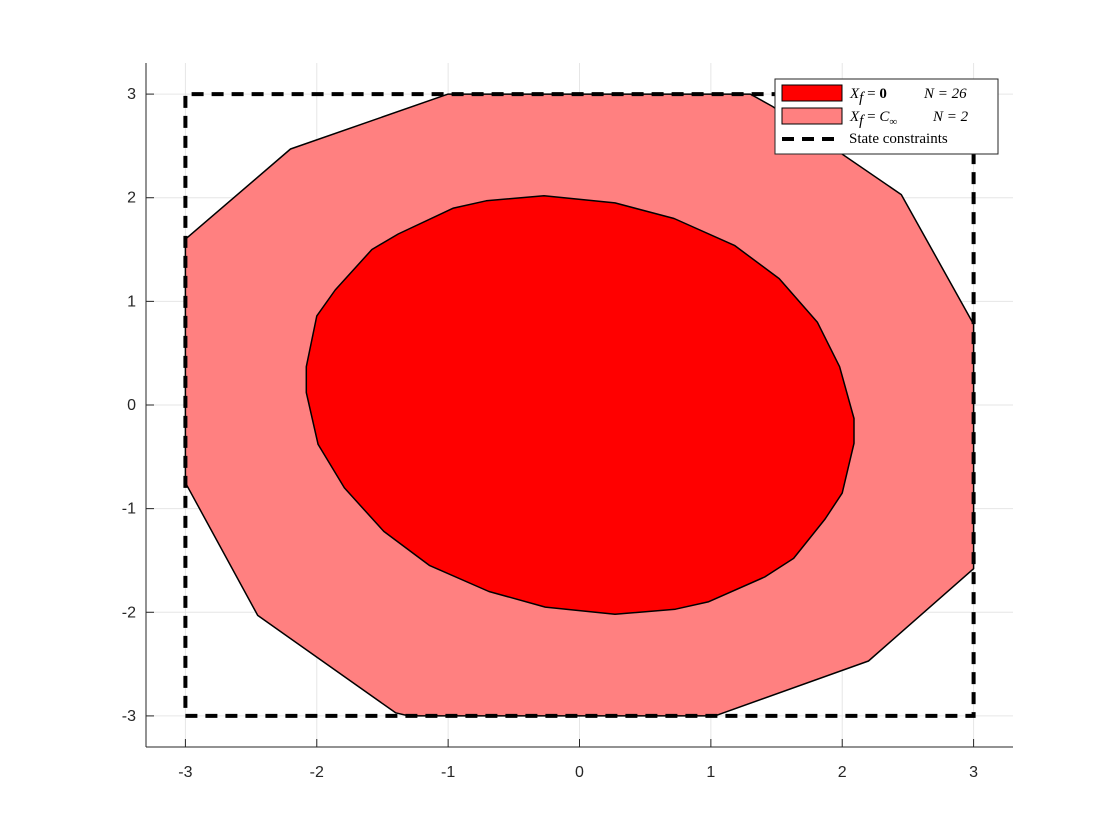 This screenshot has width=1120, height=840. Describe the element at coordinates (129, 612) in the screenshot. I see `y-tick-label: -2` at that location.